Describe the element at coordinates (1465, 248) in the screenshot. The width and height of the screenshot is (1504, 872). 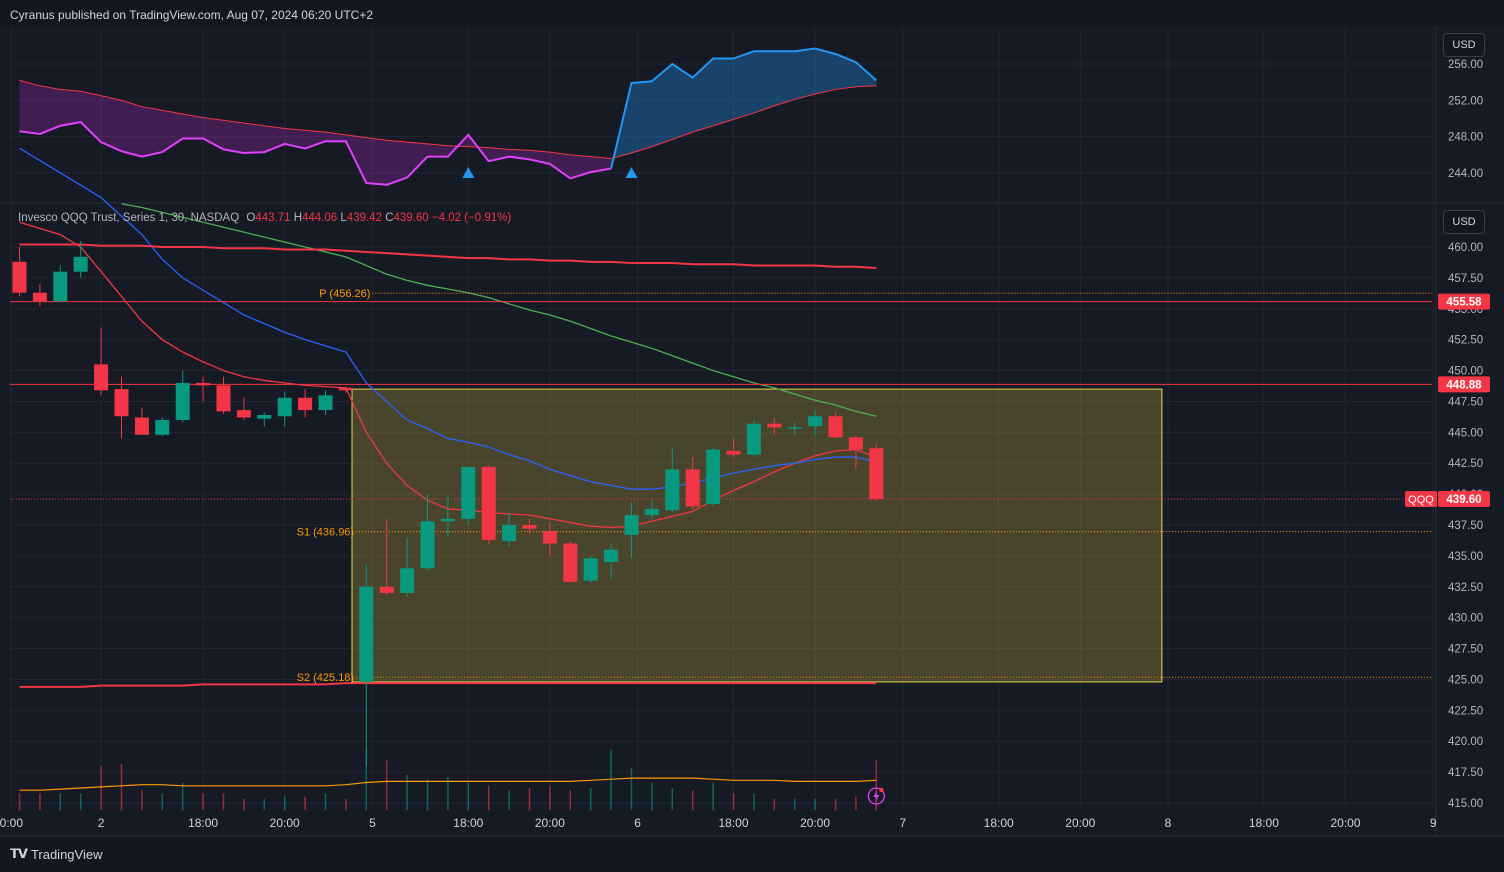
I see `price-tick-label: 460.00` at that location.